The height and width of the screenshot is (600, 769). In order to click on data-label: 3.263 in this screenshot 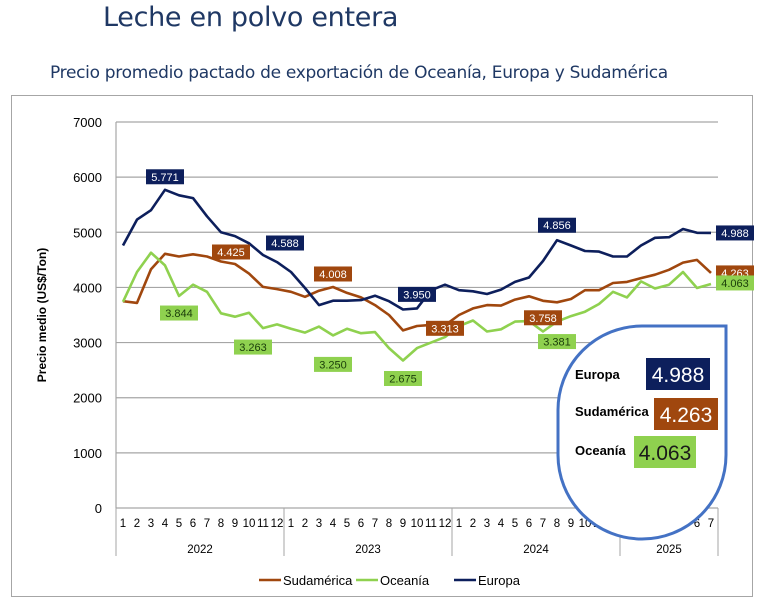, I will do `click(253, 348)`.